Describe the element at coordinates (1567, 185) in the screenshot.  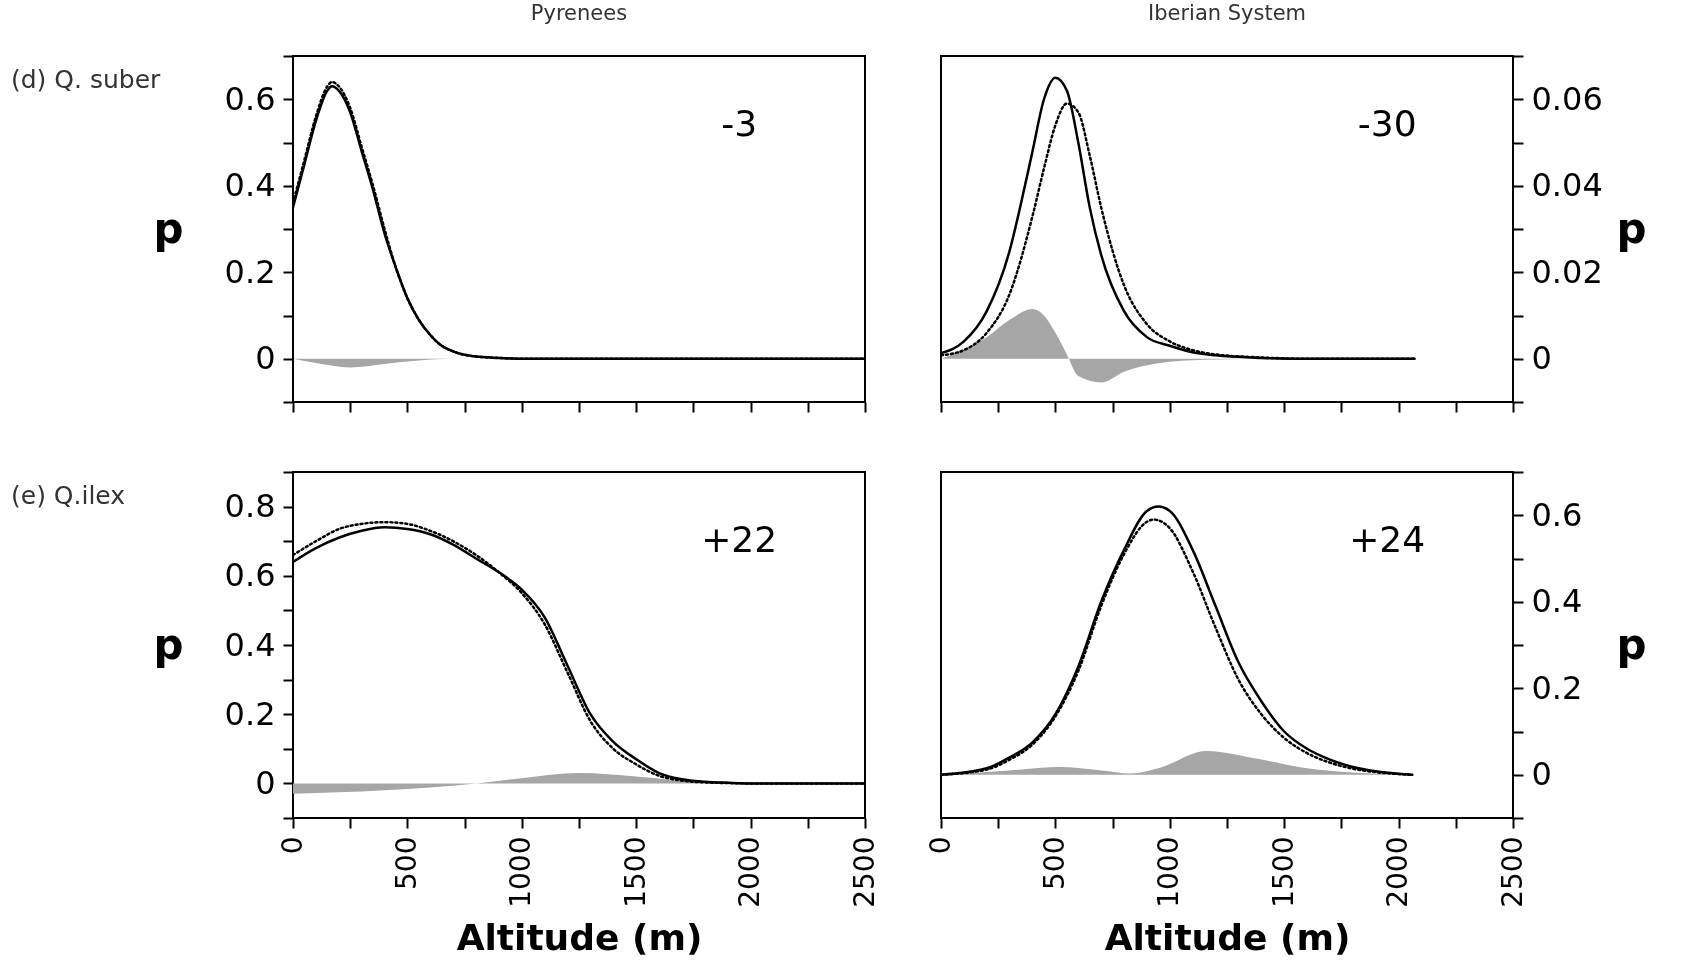
I see `y2-tick-label: 0.04` at that location.